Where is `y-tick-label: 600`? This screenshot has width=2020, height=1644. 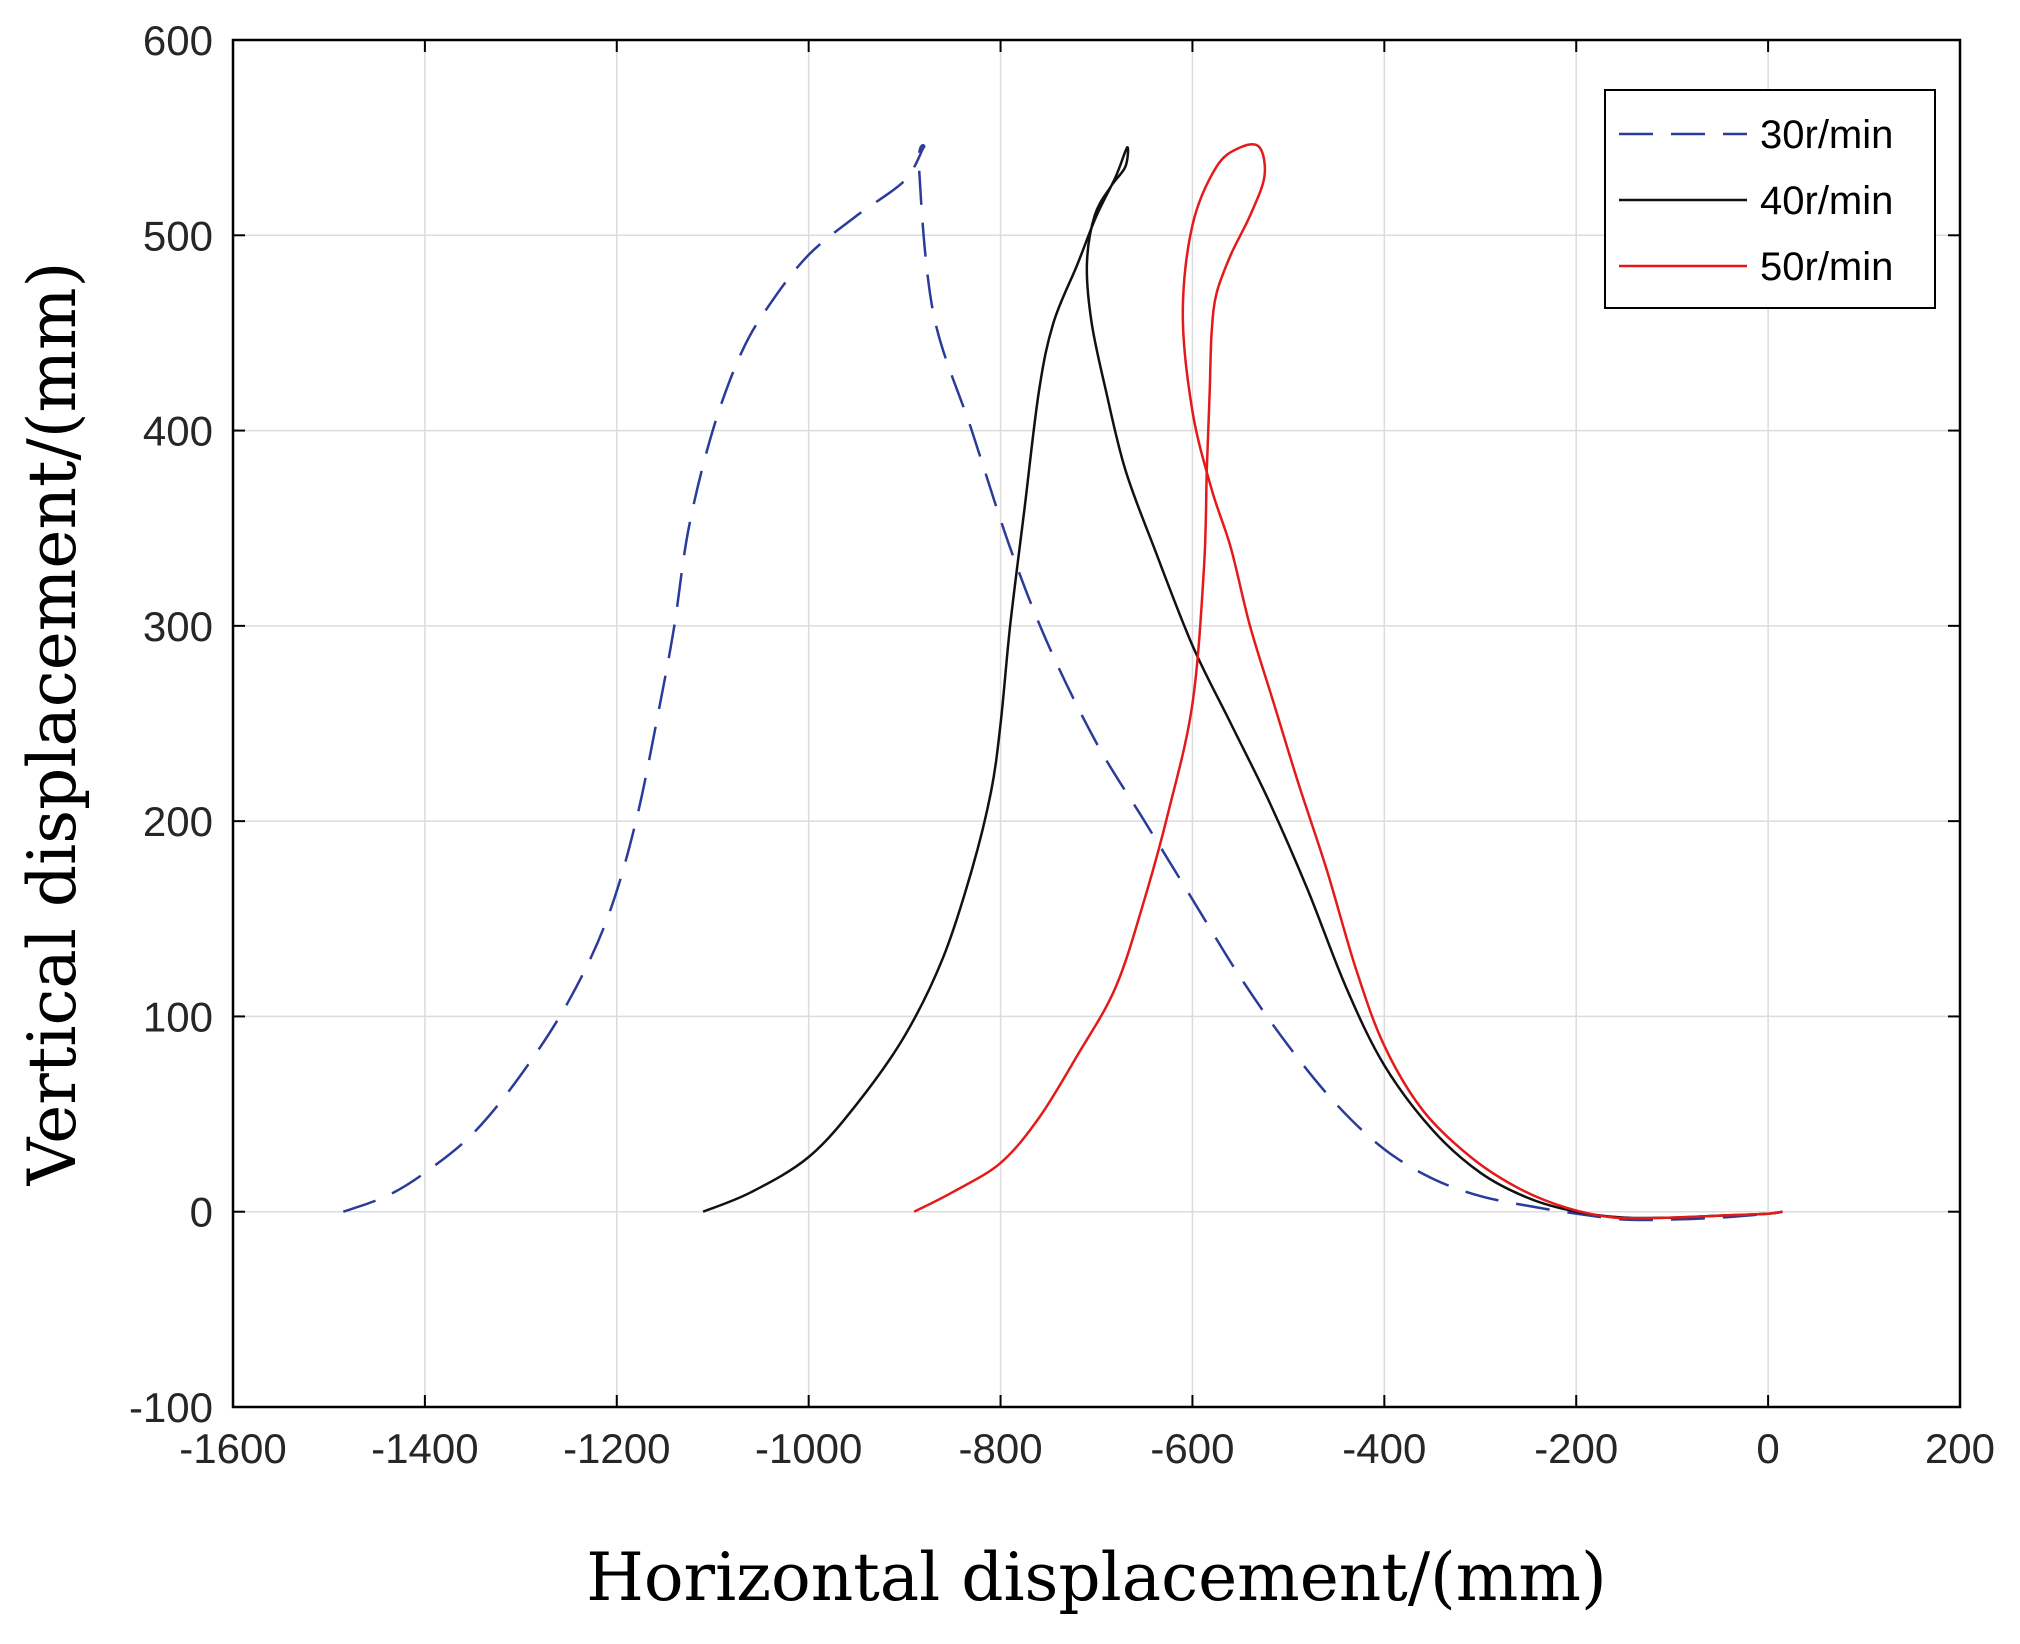 y-tick-label: 600 is located at coordinates (178, 40).